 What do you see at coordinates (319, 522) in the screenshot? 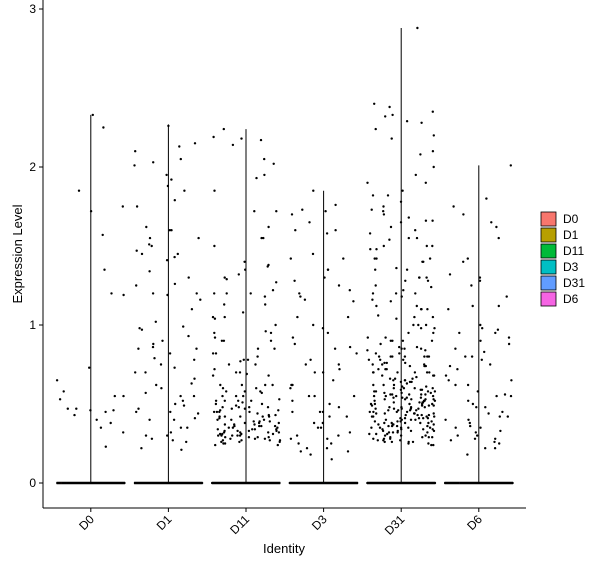
I see `x-tick-label-D3: D3` at bounding box center [319, 522].